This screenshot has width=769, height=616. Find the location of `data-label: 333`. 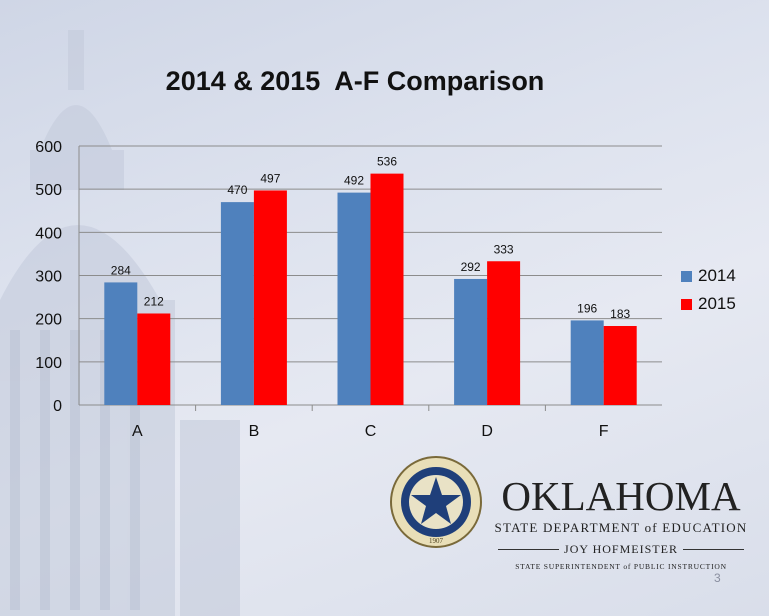

data-label: 333 is located at coordinates (504, 249).